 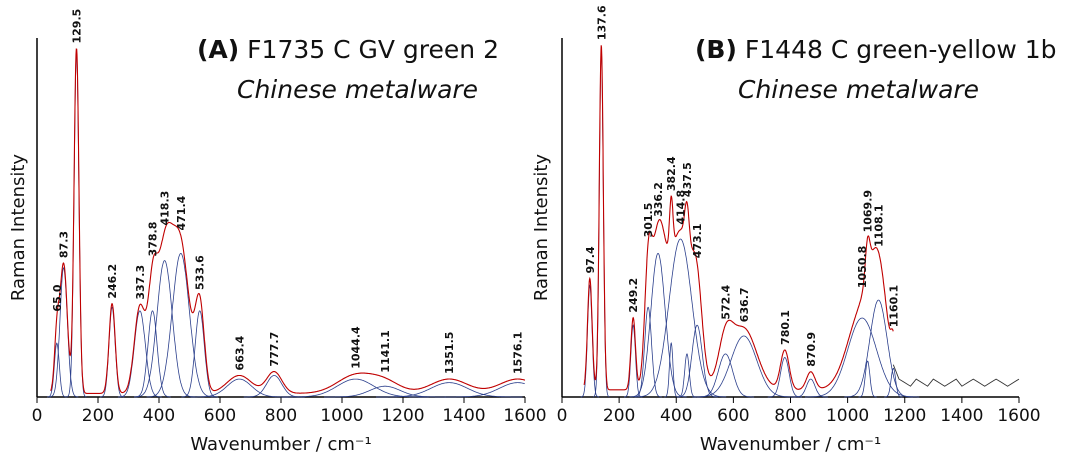 What do you see at coordinates (648, 220) in the screenshot?
I see `peak-label: 301.5` at bounding box center [648, 220].